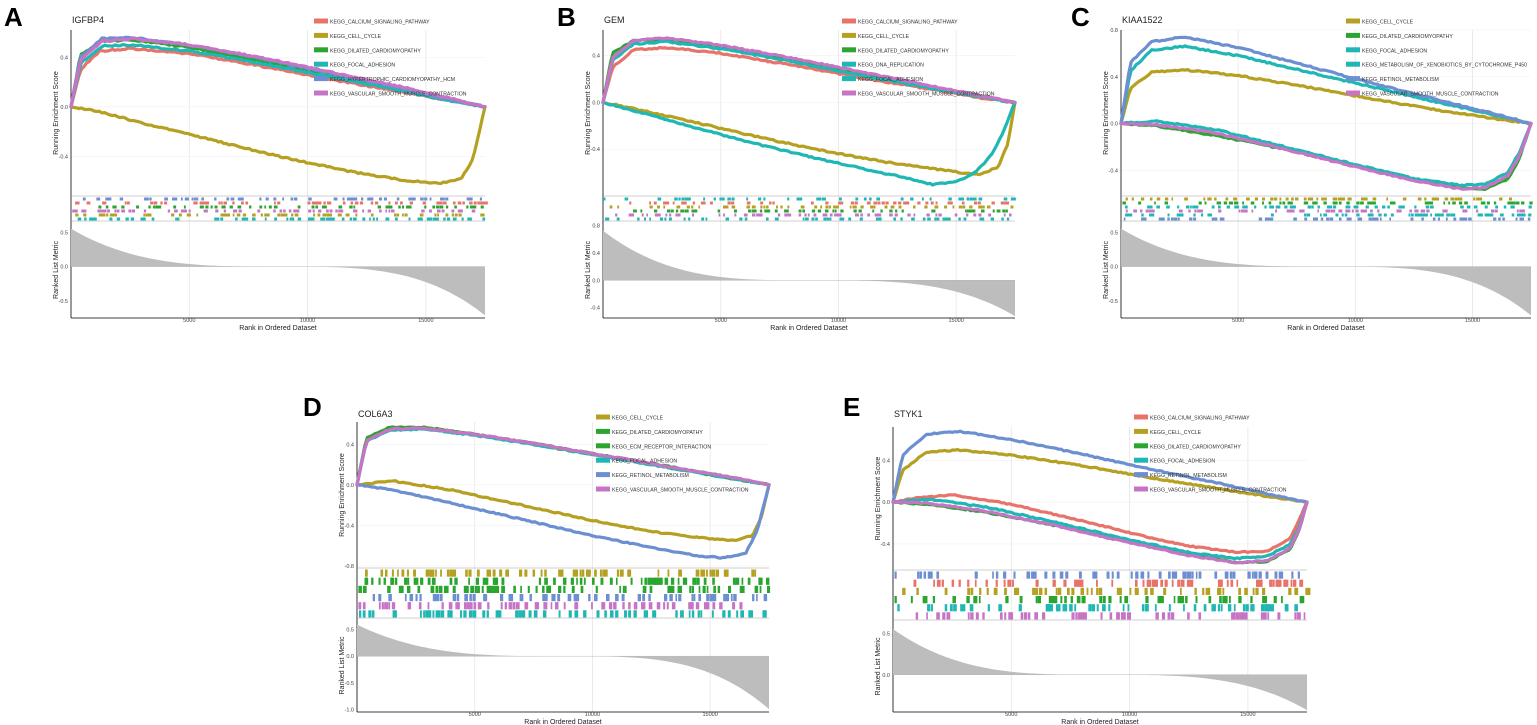 The width and height of the screenshot is (1537, 725). I want to click on x-axis-label: Rank in Ordered Dataset, so click(277, 328).